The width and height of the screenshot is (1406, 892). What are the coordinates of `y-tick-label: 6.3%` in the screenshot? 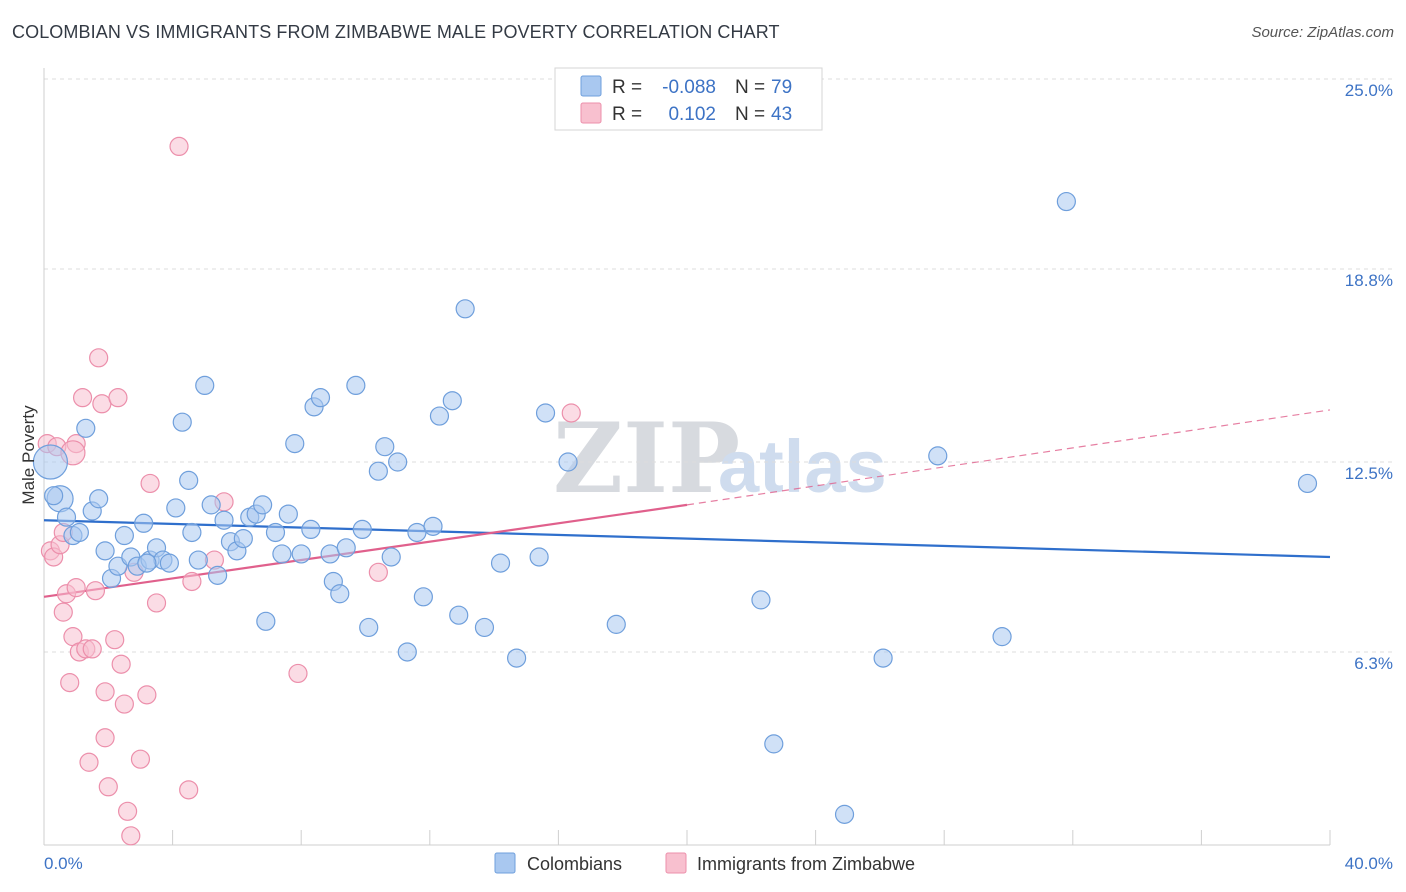 It's located at (1373, 663).